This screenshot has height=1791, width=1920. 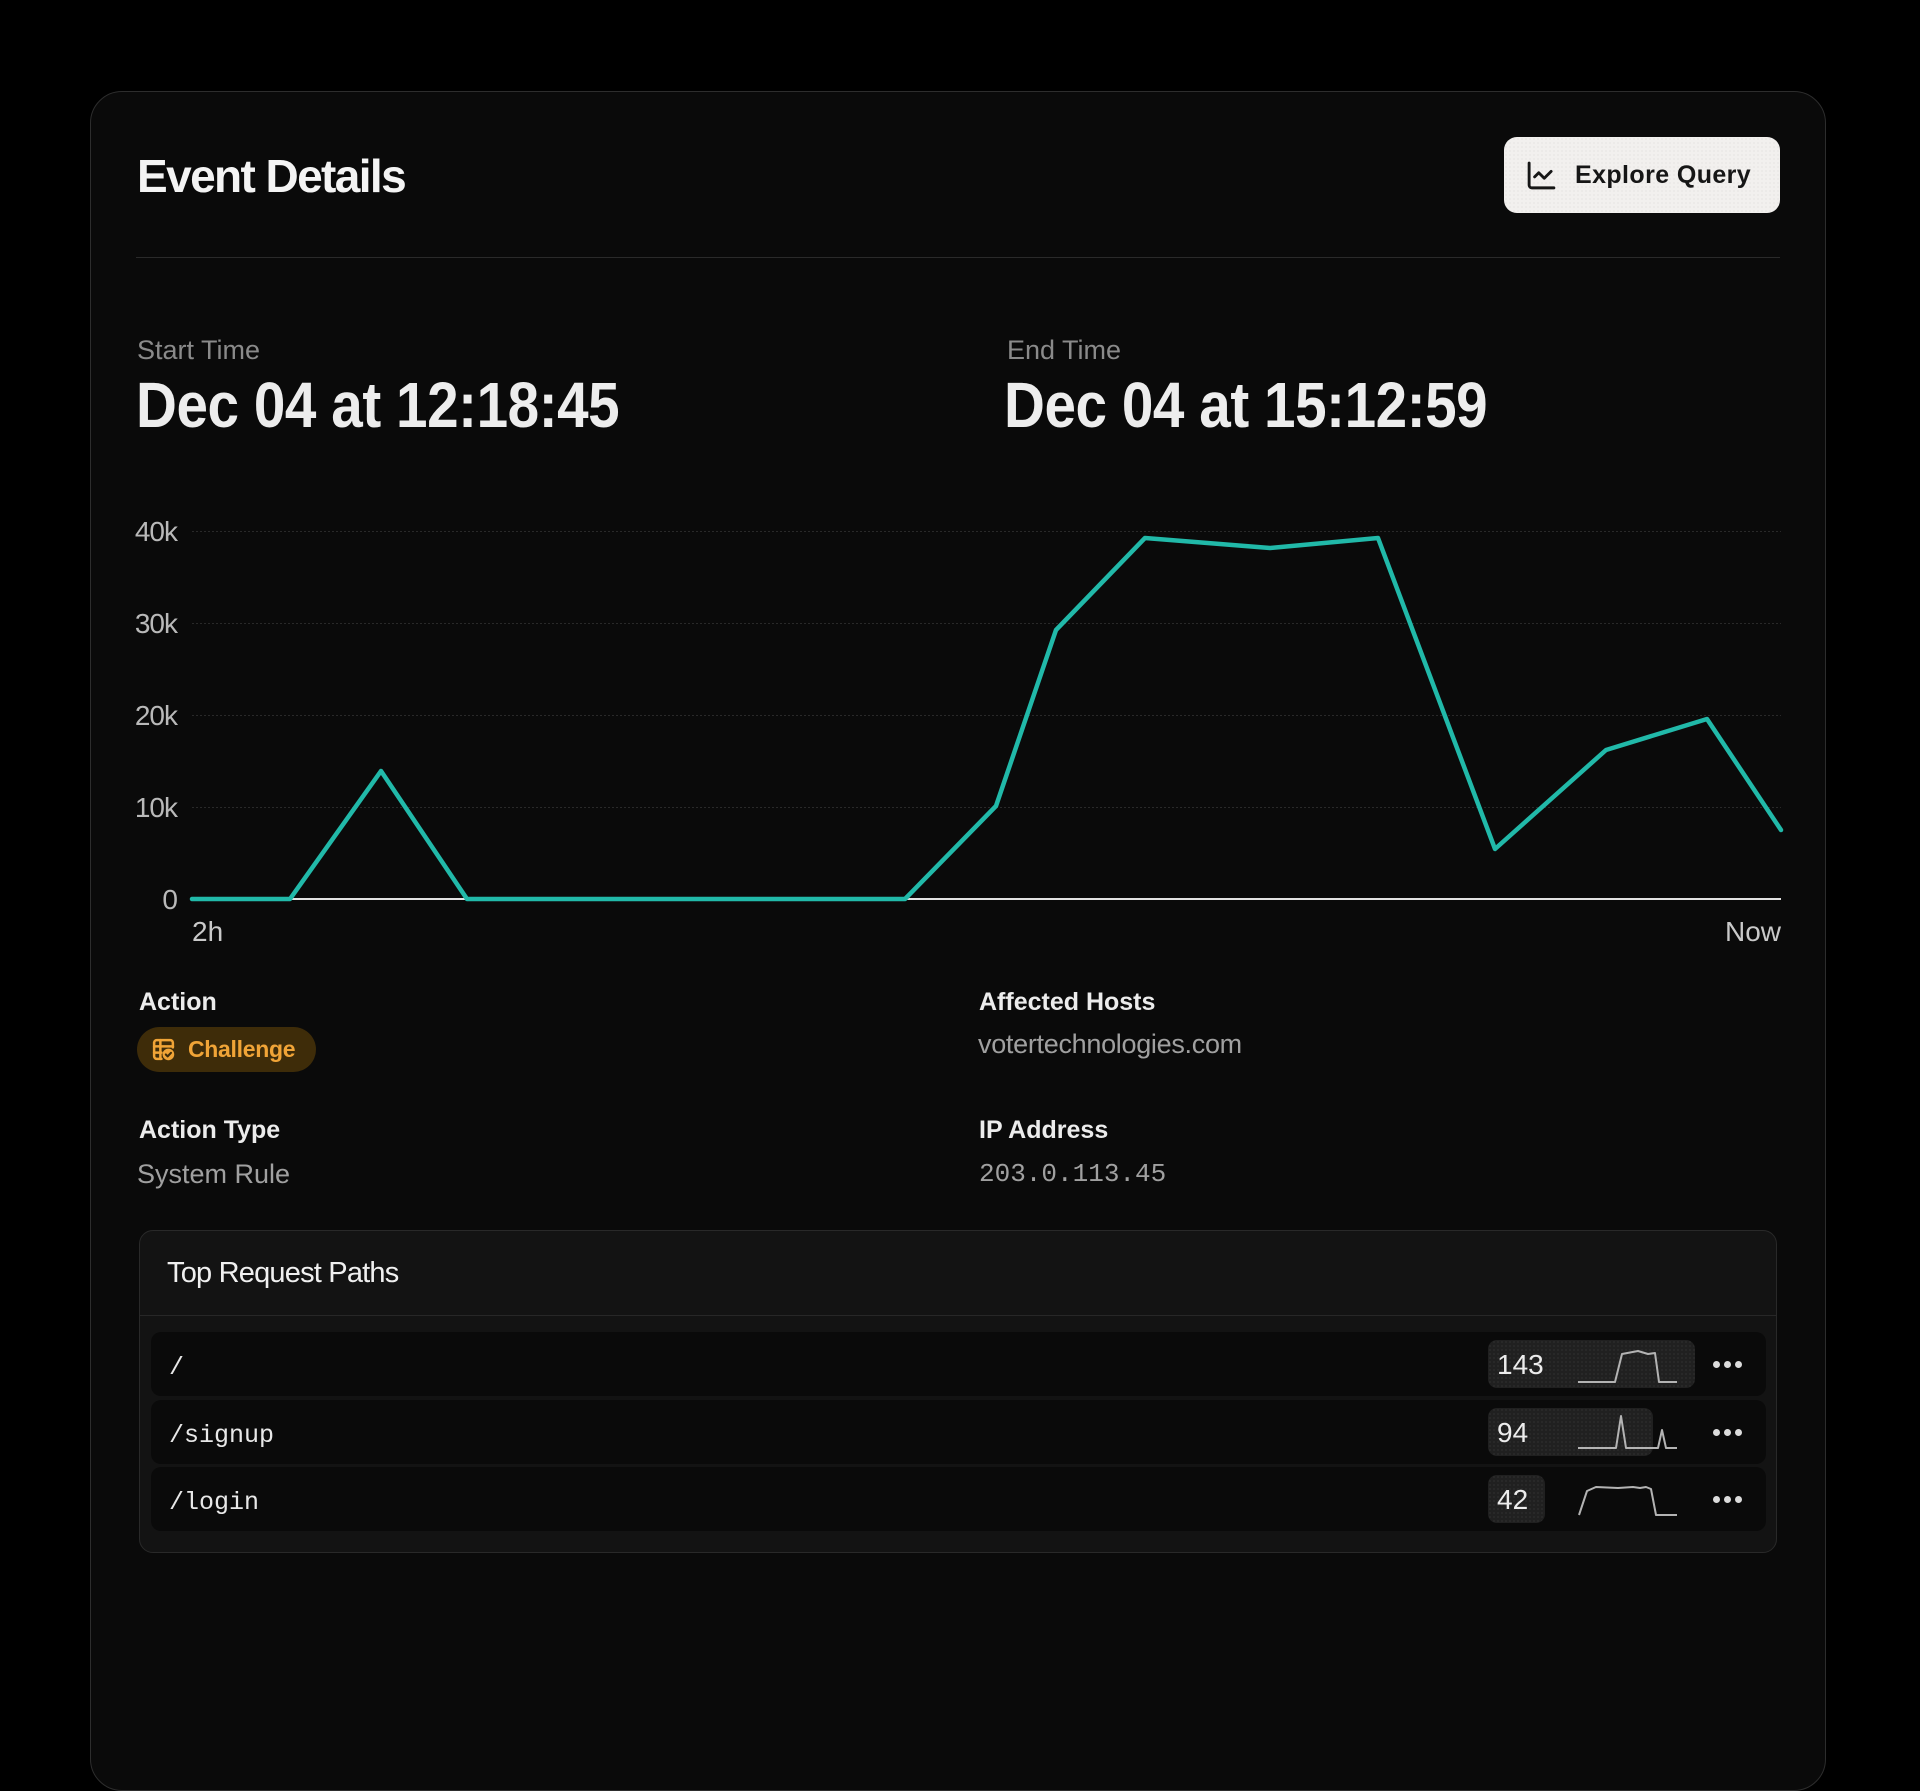 I want to click on svg-text: 2h, so click(x=207, y=931).